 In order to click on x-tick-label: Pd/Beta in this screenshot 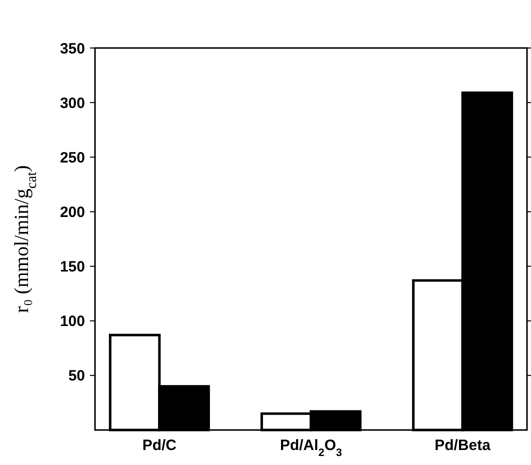, I will do `click(463, 445)`.